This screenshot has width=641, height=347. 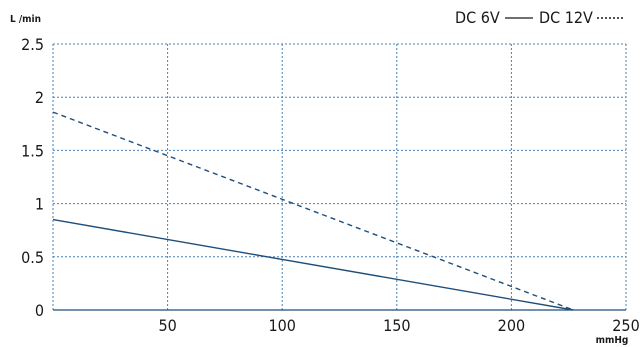 What do you see at coordinates (281, 325) in the screenshot?
I see `x-tick-label: 100` at bounding box center [281, 325].